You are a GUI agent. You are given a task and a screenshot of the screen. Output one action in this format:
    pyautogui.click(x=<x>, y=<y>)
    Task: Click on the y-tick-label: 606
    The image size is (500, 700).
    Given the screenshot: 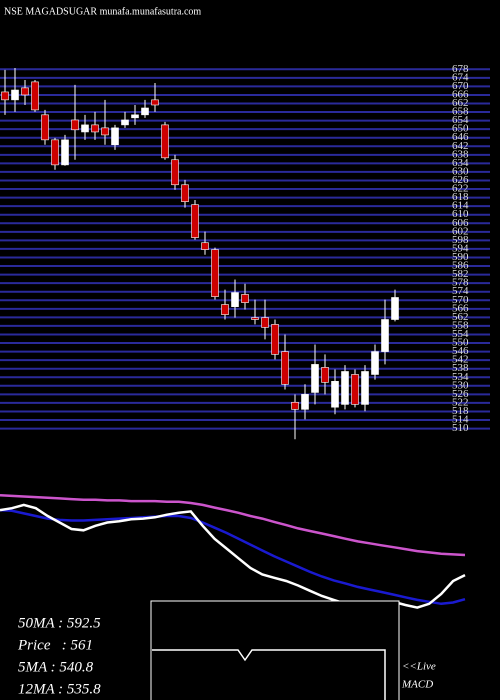 What is the action you would take?
    pyautogui.click(x=460, y=223)
    